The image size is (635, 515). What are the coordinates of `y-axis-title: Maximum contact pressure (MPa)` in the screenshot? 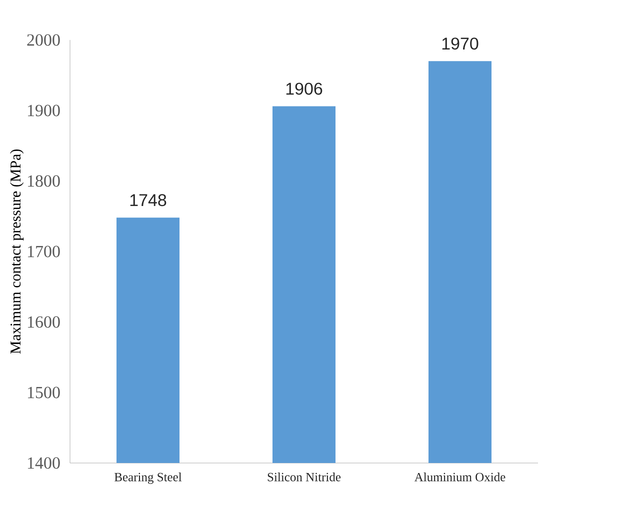 It's located at (17, 251).